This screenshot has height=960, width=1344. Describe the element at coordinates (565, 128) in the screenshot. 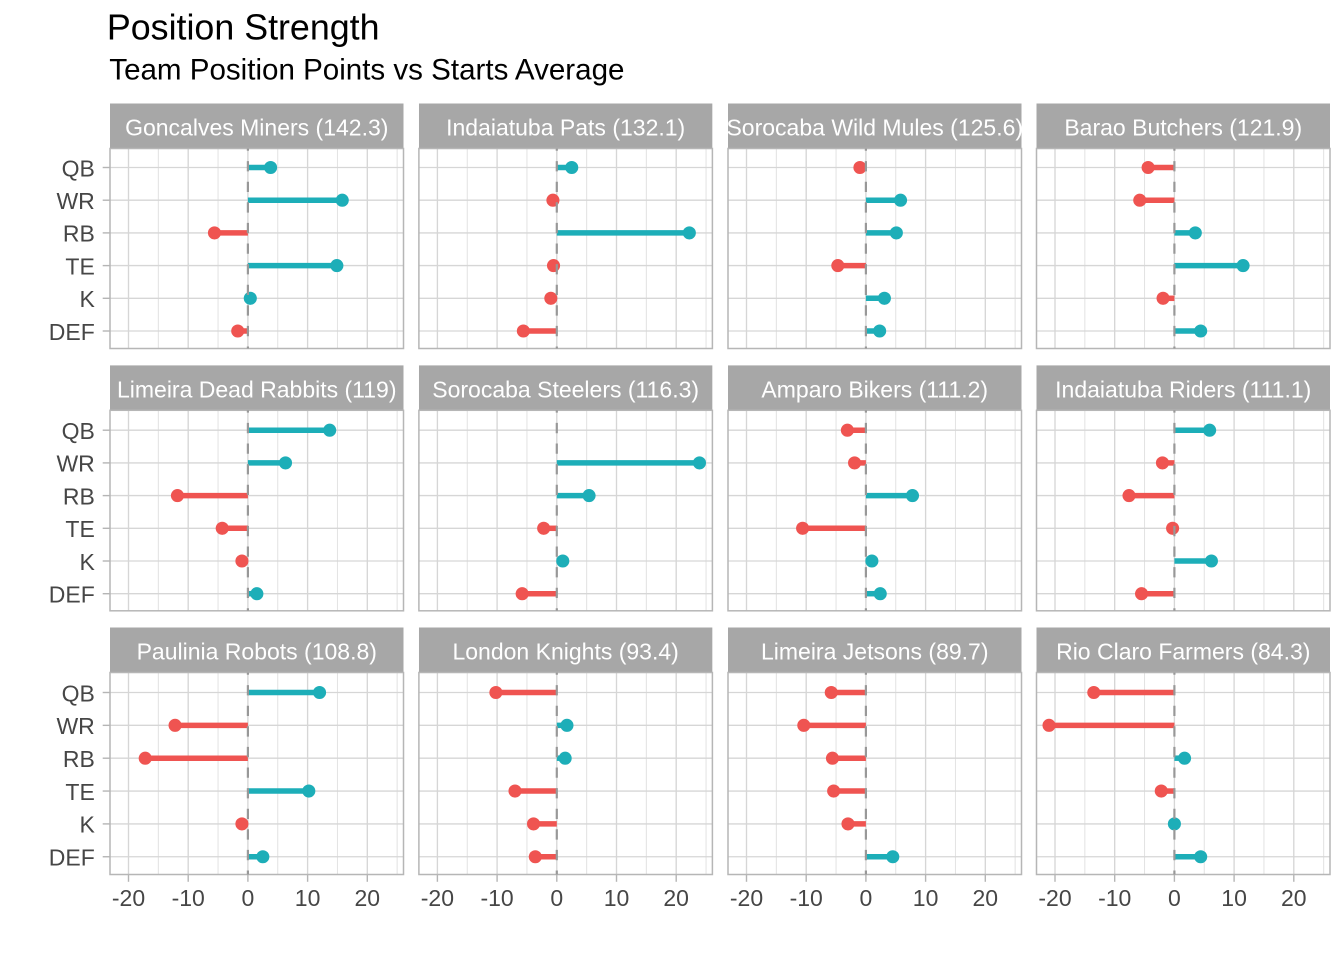

I see `svg-text: Indaiatuba Pats (132.1)` at that location.